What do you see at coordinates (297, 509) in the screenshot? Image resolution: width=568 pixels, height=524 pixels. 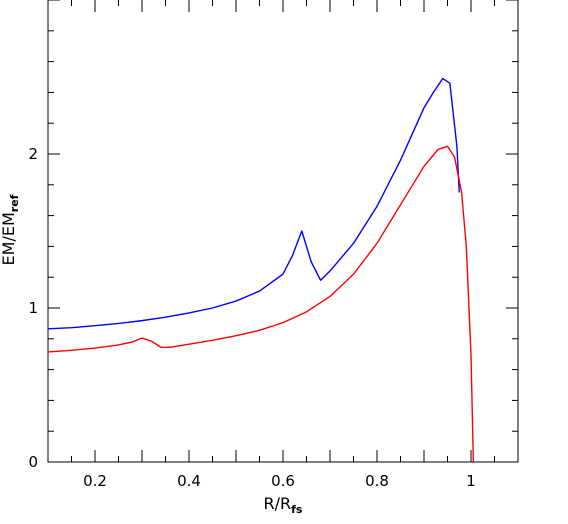 I see `x-axis-label-sub: fs` at bounding box center [297, 509].